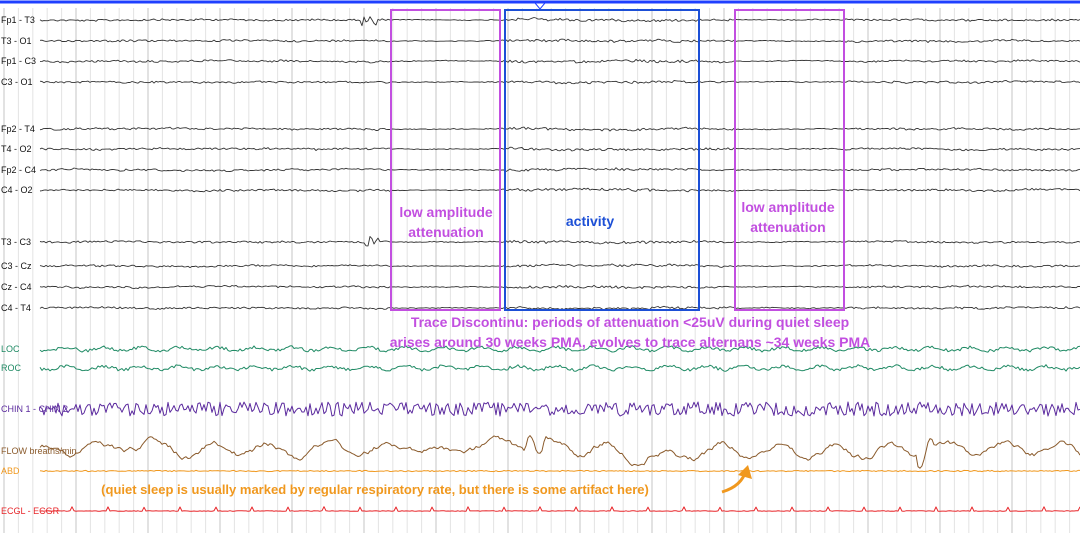 This screenshot has width=1080, height=533. I want to click on trace-fp2-t4, so click(559, 129).